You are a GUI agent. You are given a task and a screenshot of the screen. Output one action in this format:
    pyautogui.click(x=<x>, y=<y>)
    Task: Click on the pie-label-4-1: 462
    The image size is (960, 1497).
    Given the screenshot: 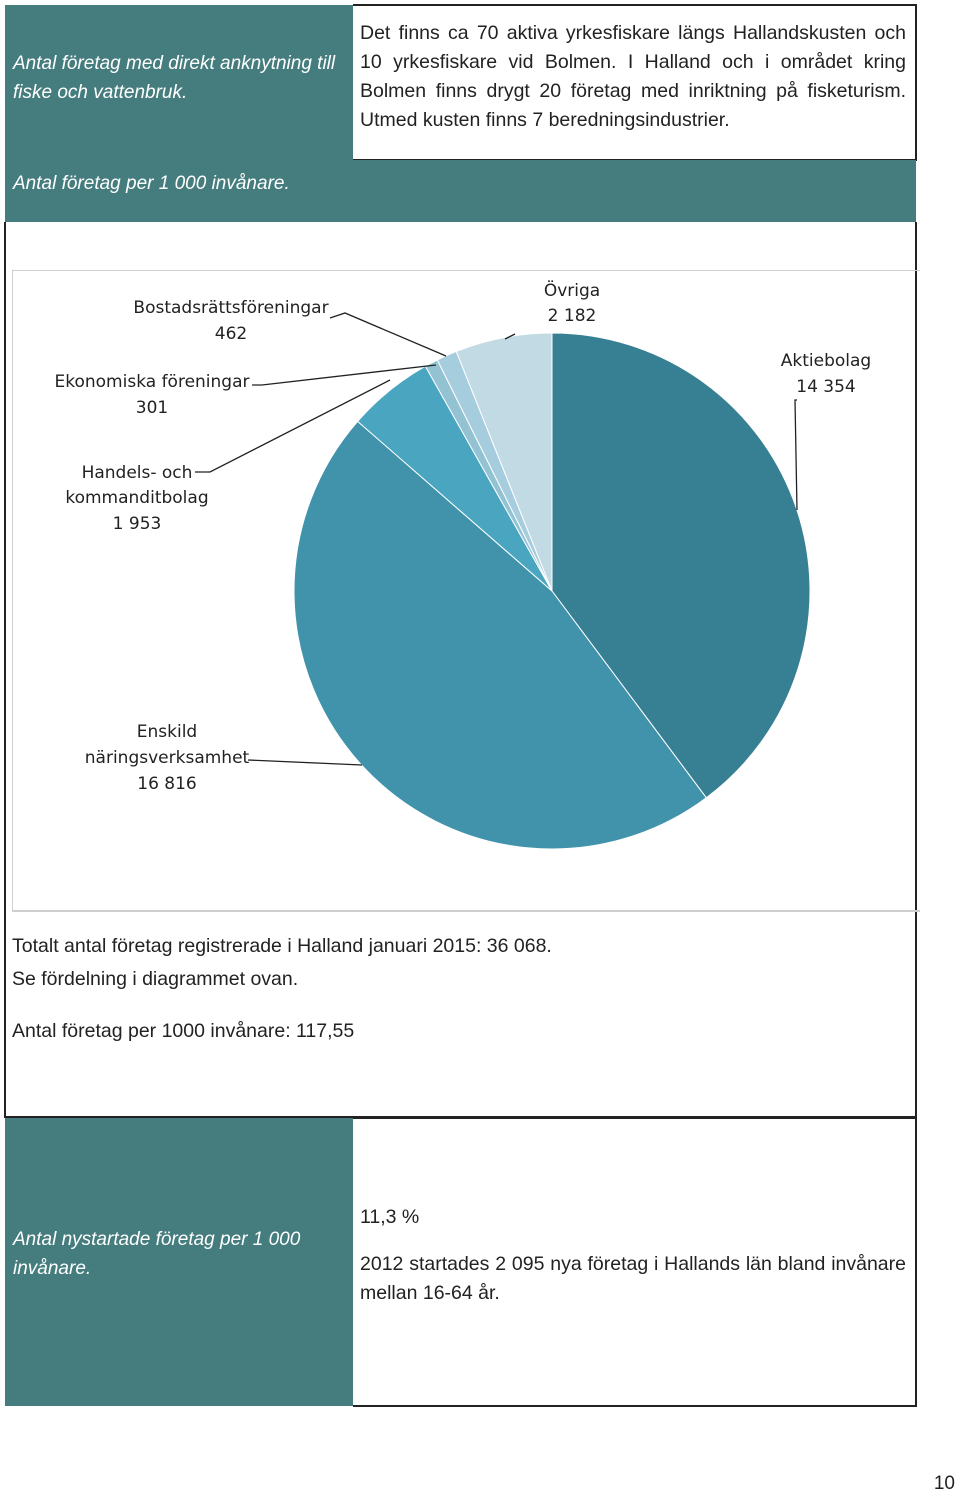 What is the action you would take?
    pyautogui.click(x=231, y=334)
    